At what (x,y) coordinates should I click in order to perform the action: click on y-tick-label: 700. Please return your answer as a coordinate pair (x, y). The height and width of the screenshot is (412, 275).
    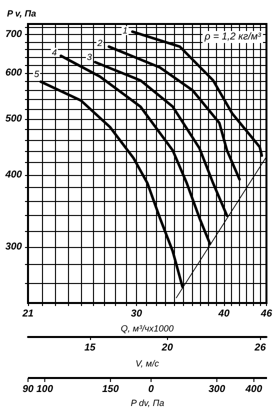
    Looking at the image, I should click on (13, 34).